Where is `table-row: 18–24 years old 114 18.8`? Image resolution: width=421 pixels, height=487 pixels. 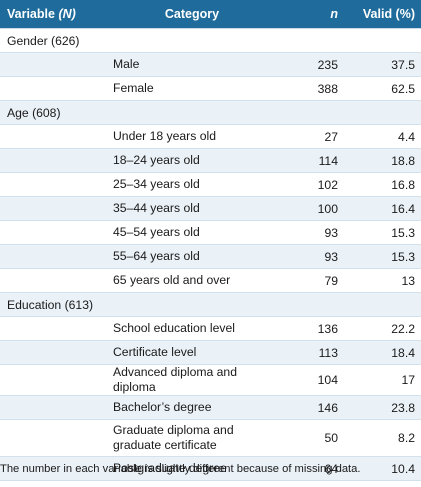
table-row: 18–24 years old 114 18.8 is located at coordinates (210, 160).